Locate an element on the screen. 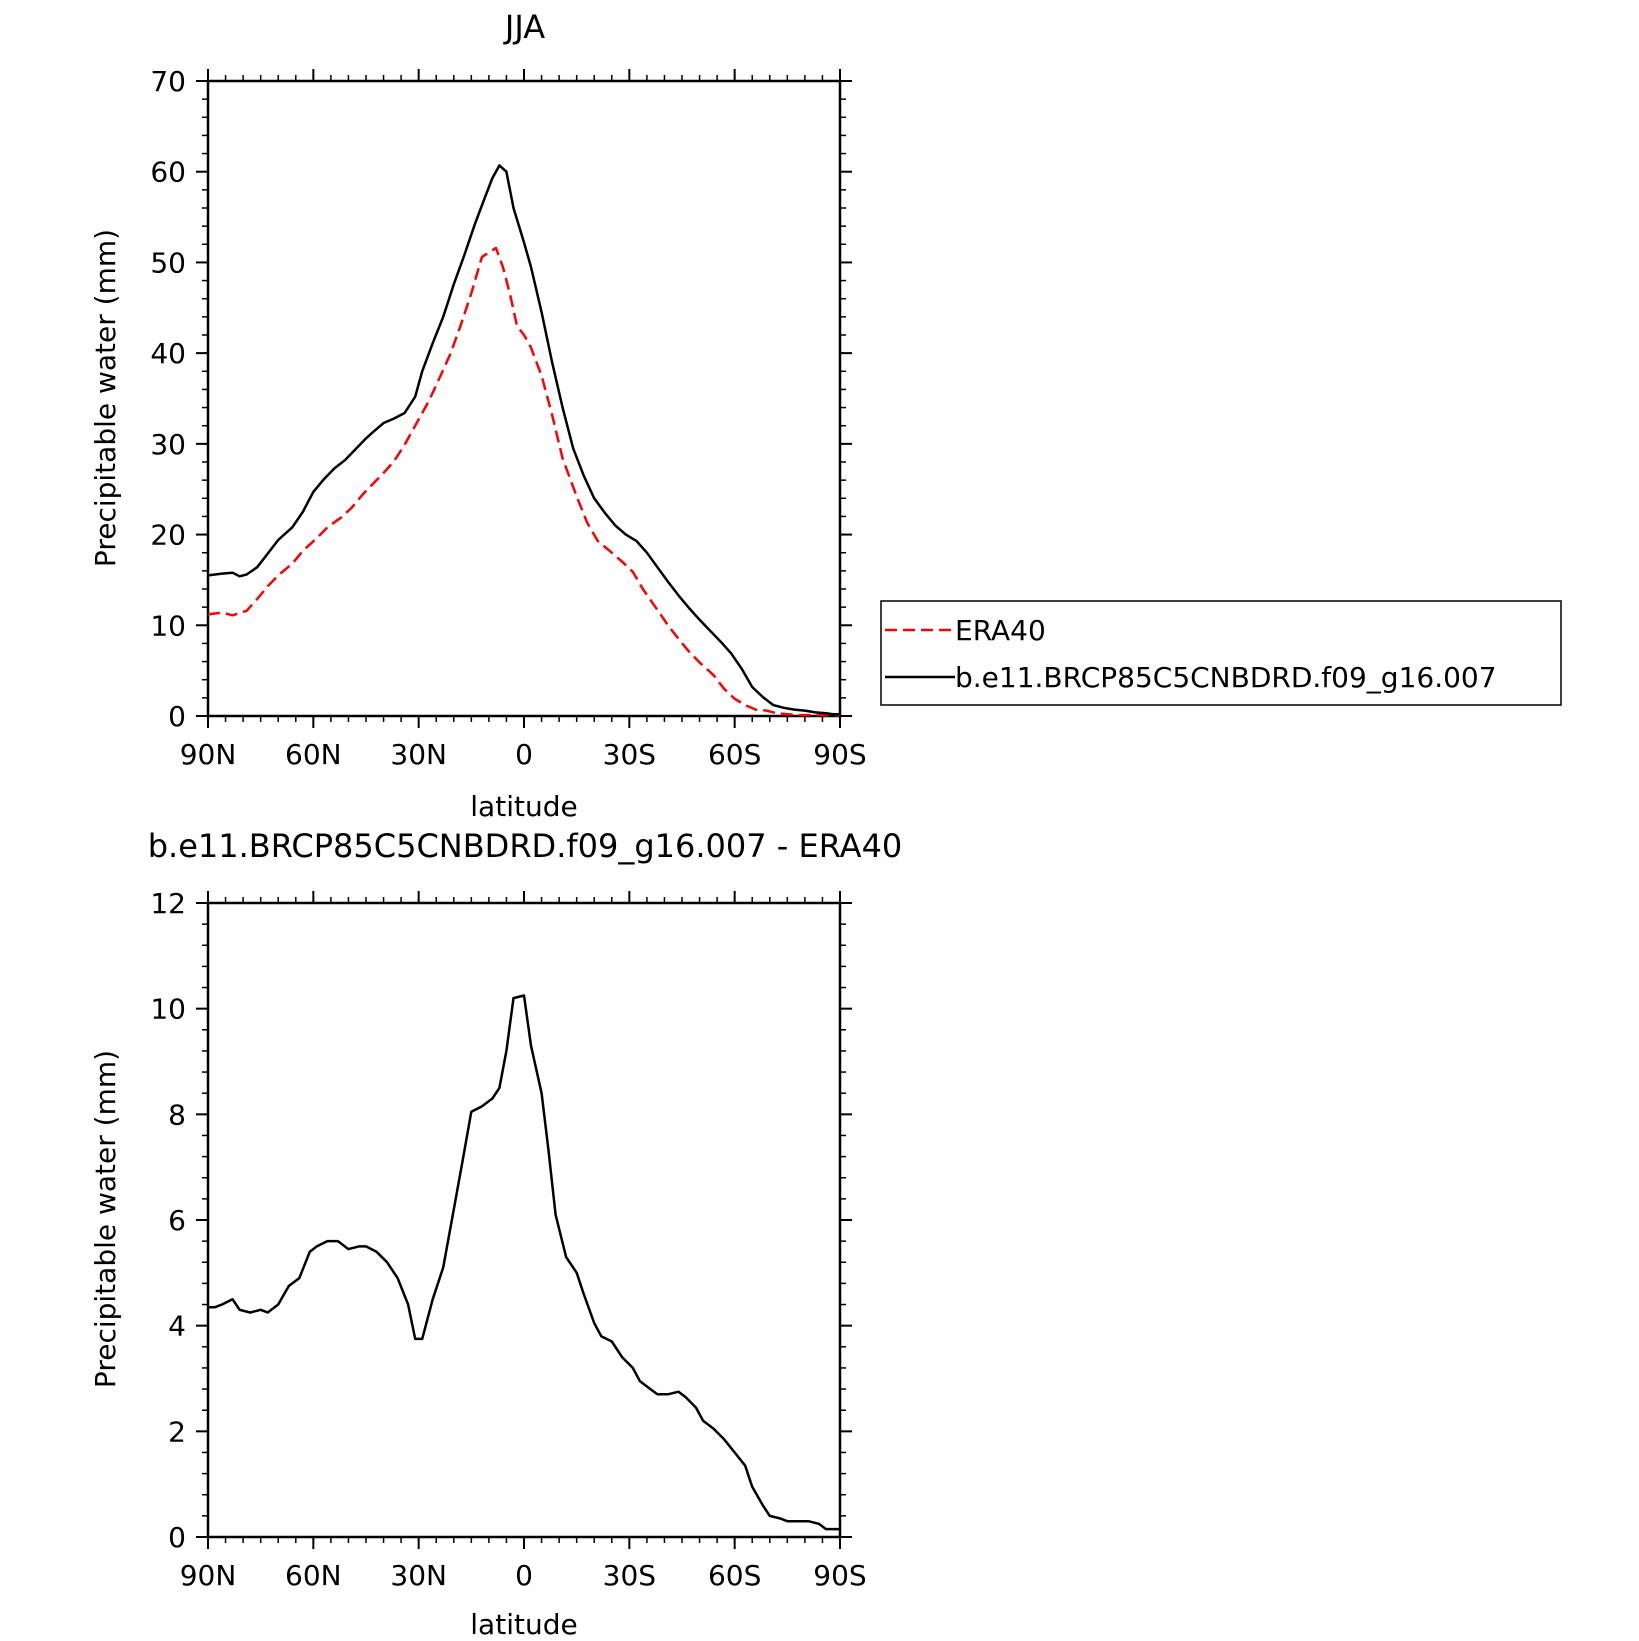 Image resolution: width=1639 pixels, height=1641 pixels. y-tick-label: 4 is located at coordinates (177, 1326).